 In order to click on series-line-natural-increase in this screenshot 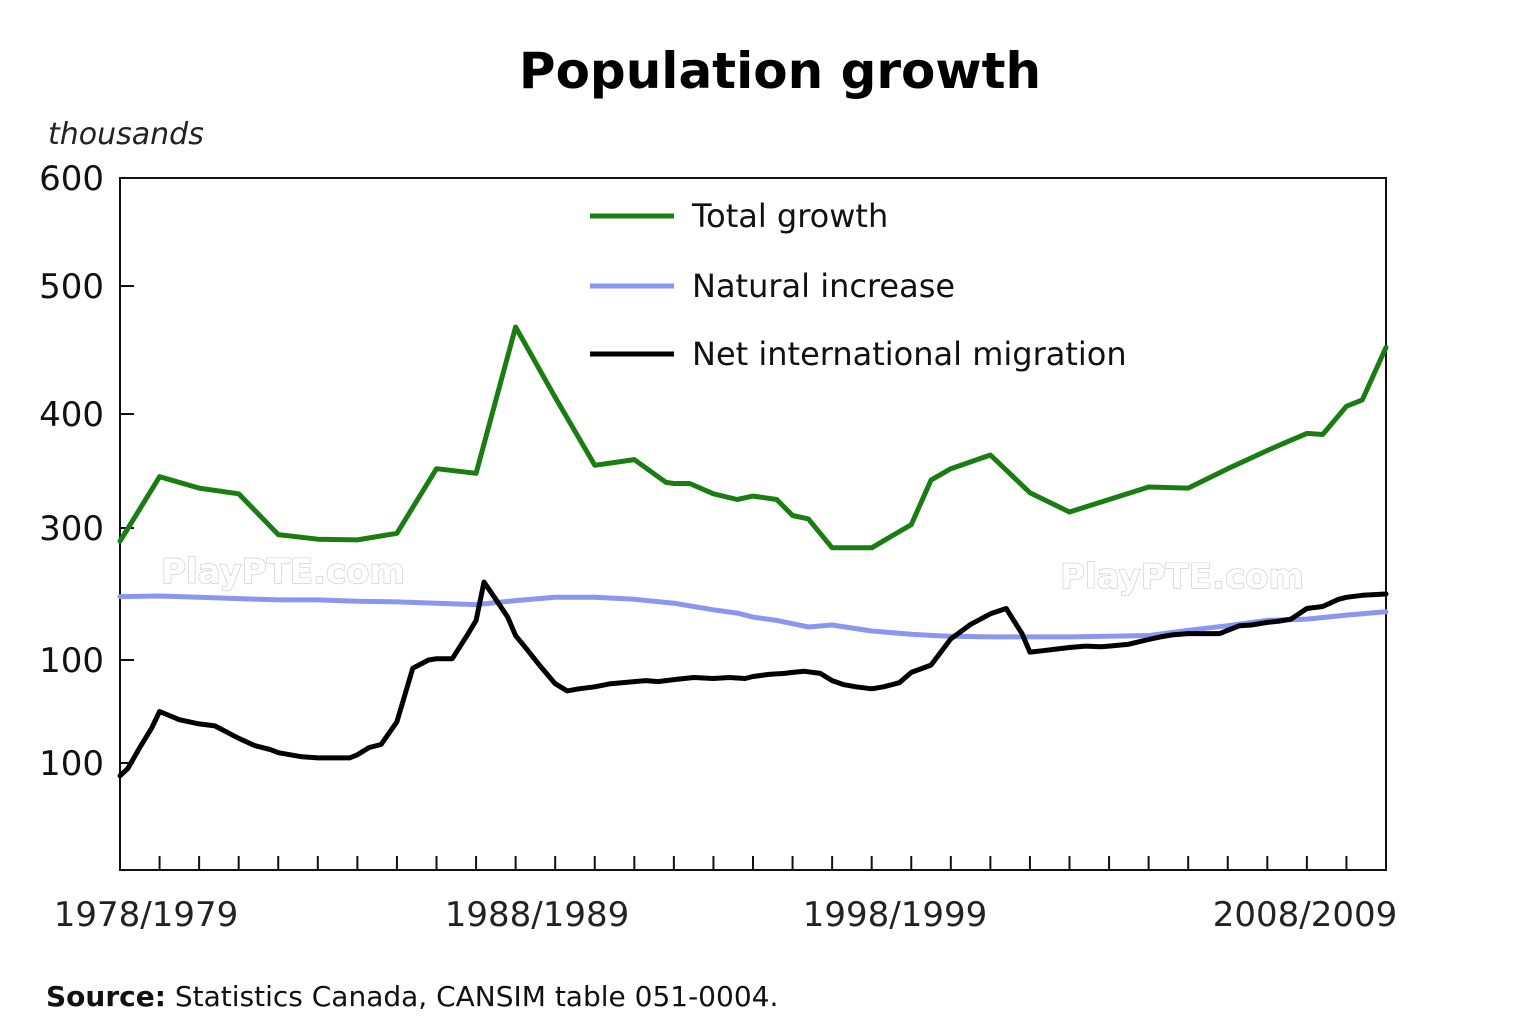, I will do `click(753, 616)`.